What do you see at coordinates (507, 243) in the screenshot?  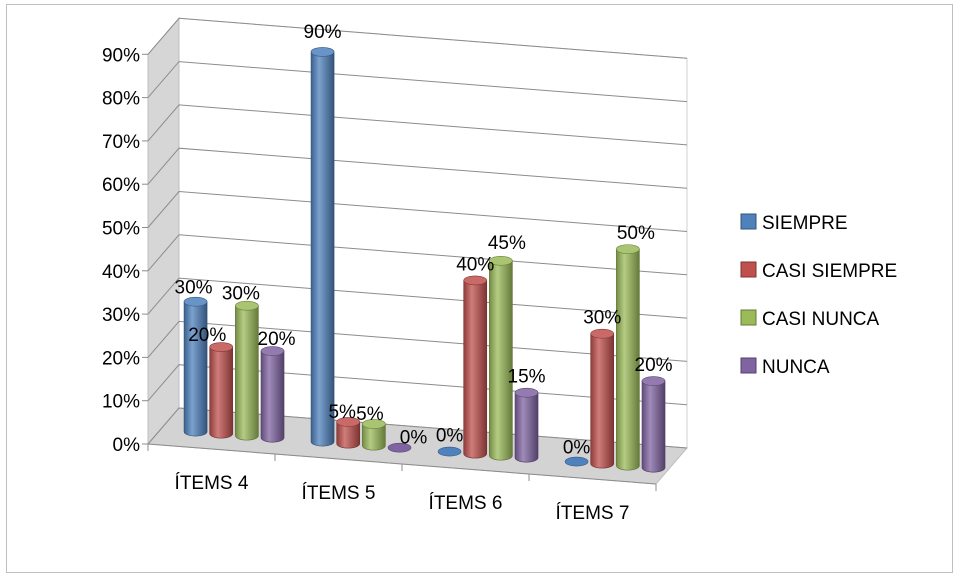 I see `data-label: 45%` at bounding box center [507, 243].